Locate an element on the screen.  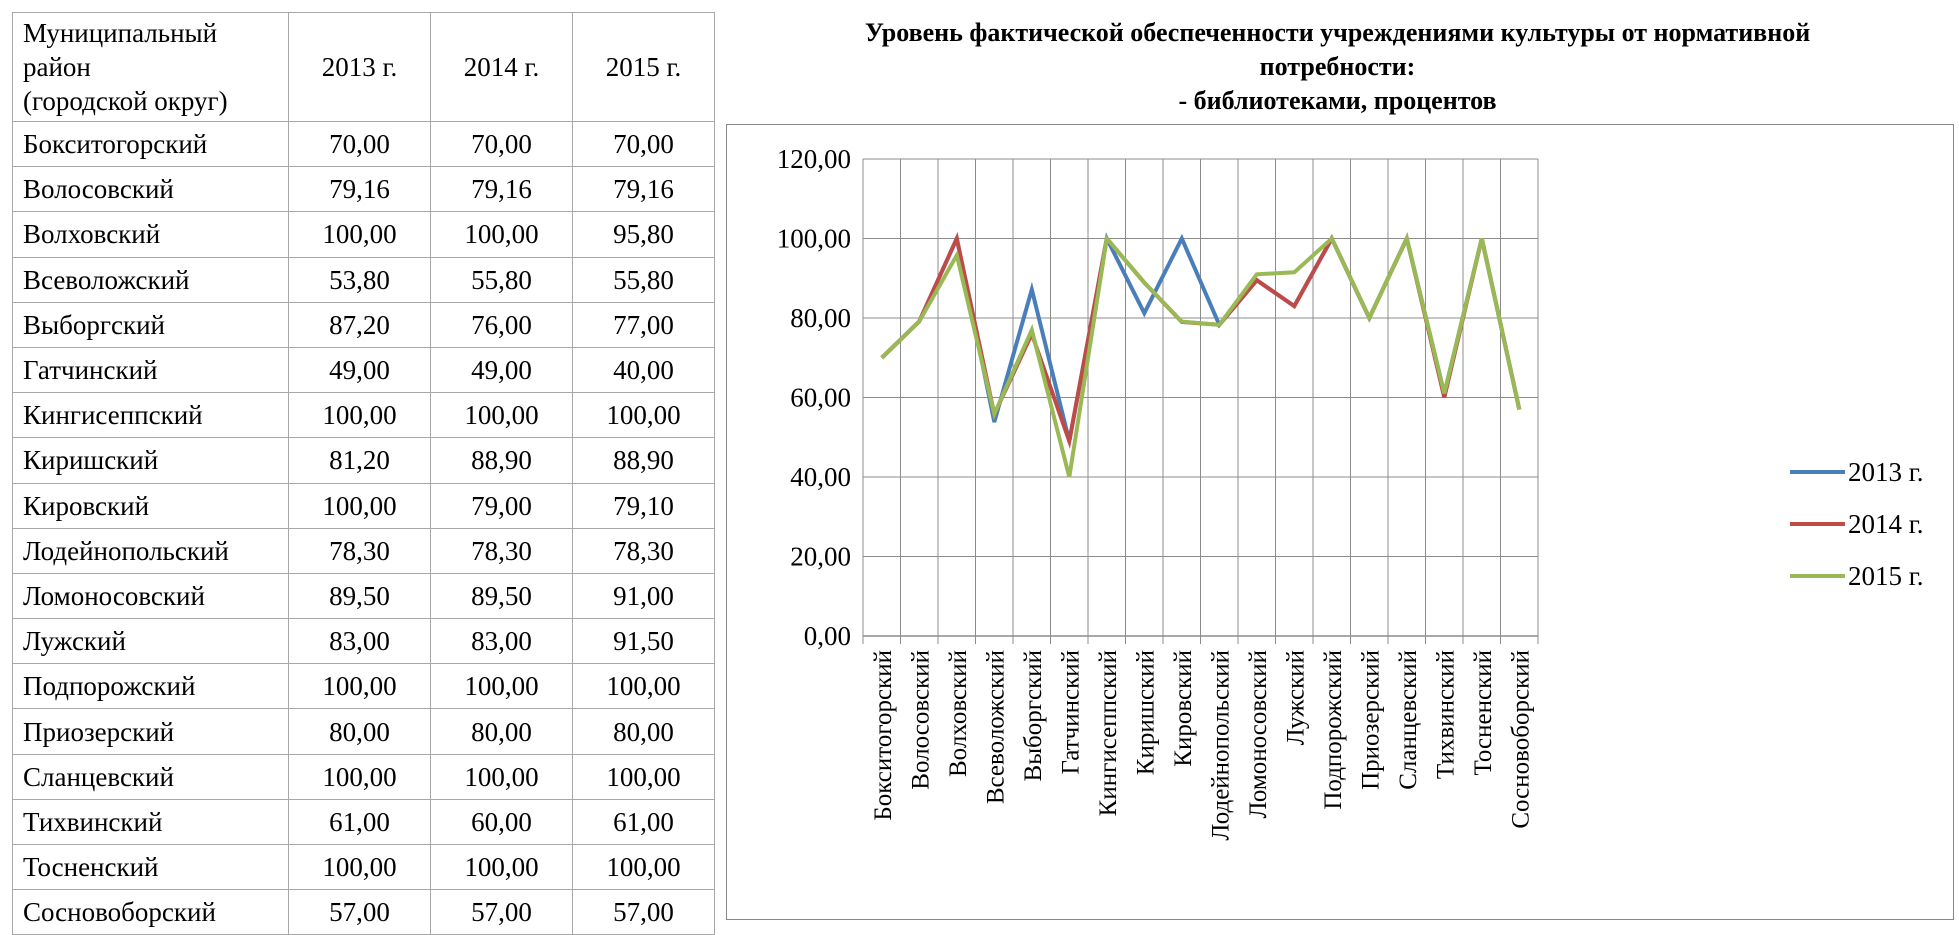
table-row: Ломоносовский 89,50 89,50 91,00 is located at coordinates (363, 596).